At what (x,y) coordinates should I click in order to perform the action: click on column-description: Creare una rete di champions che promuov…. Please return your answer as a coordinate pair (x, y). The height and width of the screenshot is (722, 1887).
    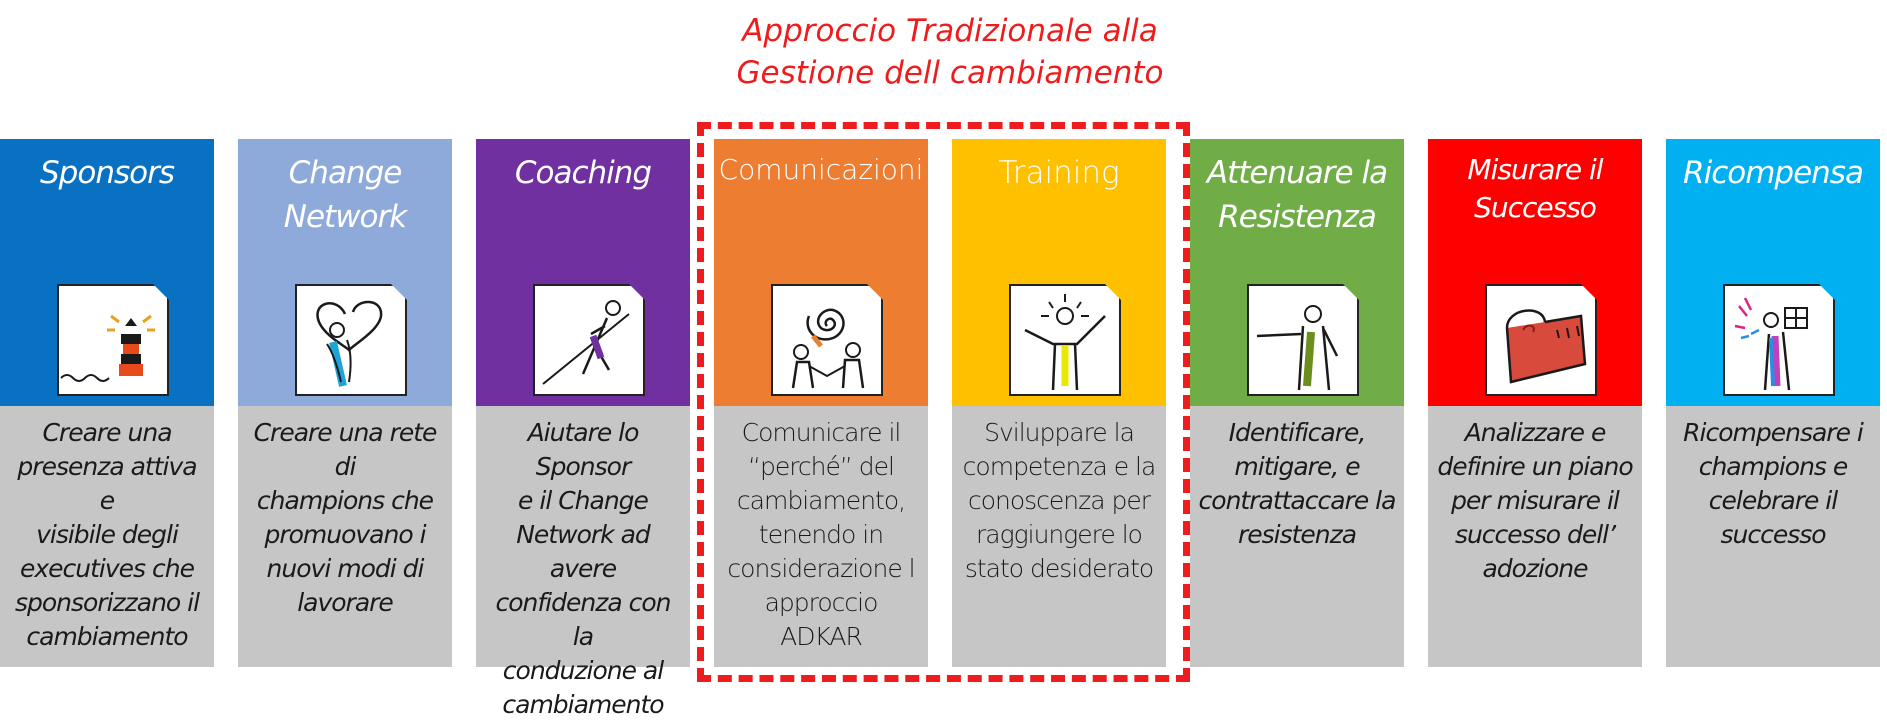
    Looking at the image, I should click on (345, 536).